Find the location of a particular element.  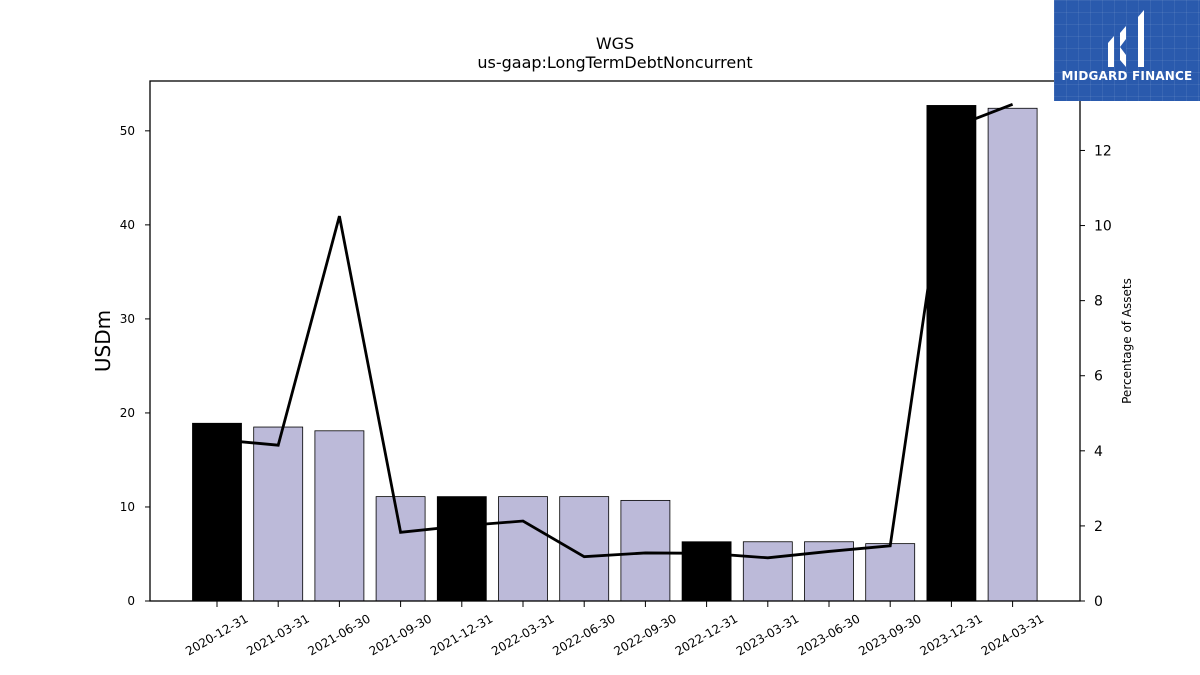

y-tick-label: 0 is located at coordinates (131, 601).